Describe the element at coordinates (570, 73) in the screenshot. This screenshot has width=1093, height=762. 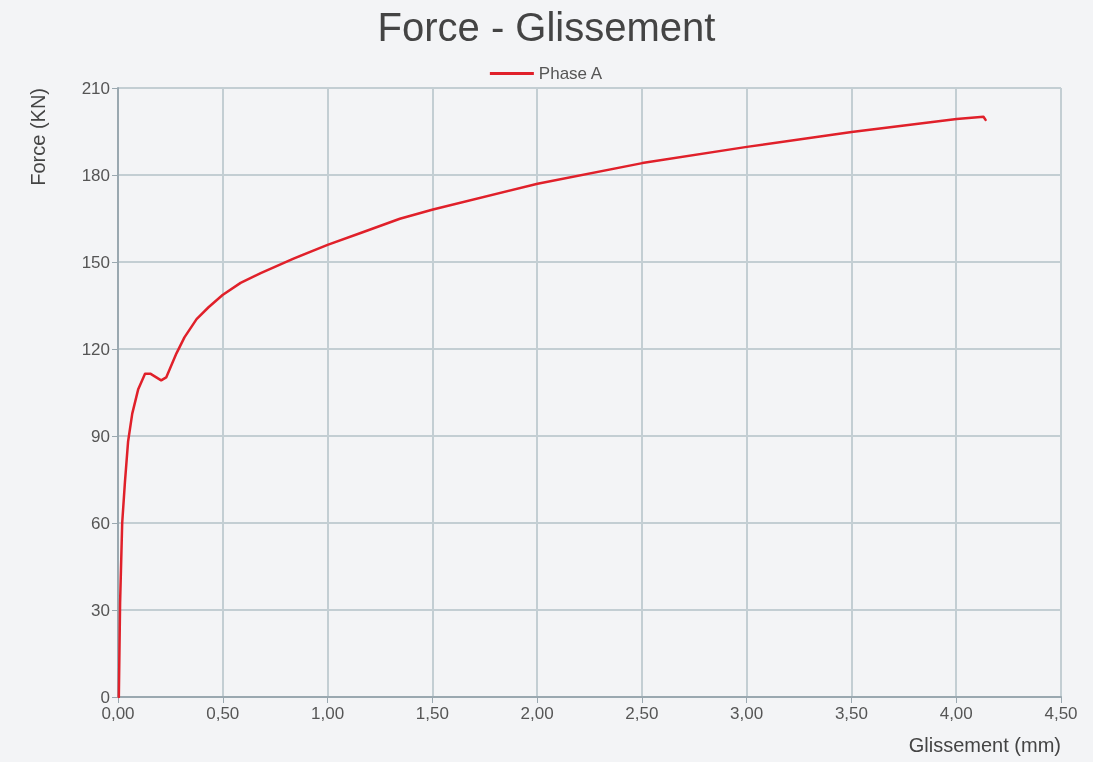
I see `legend-label: Phase A` at that location.